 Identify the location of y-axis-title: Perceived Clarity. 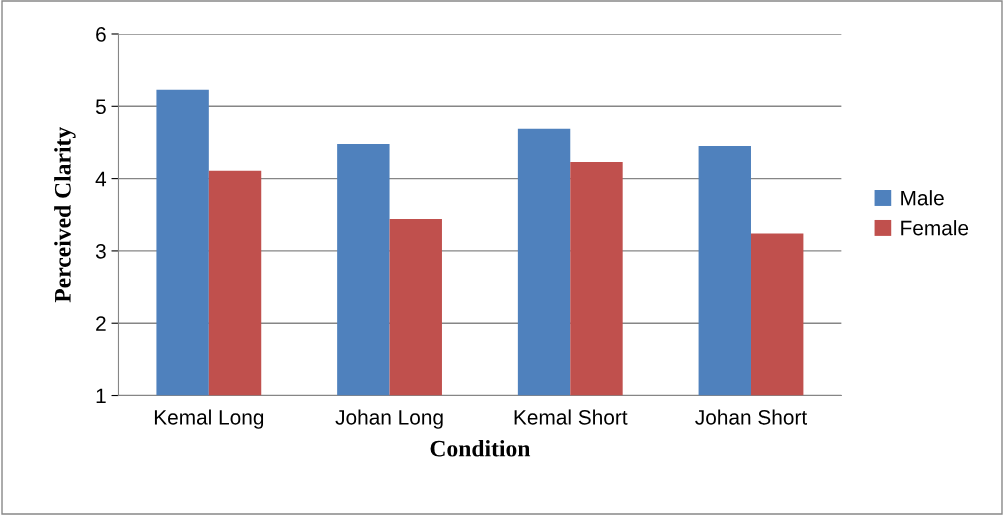
(65, 215).